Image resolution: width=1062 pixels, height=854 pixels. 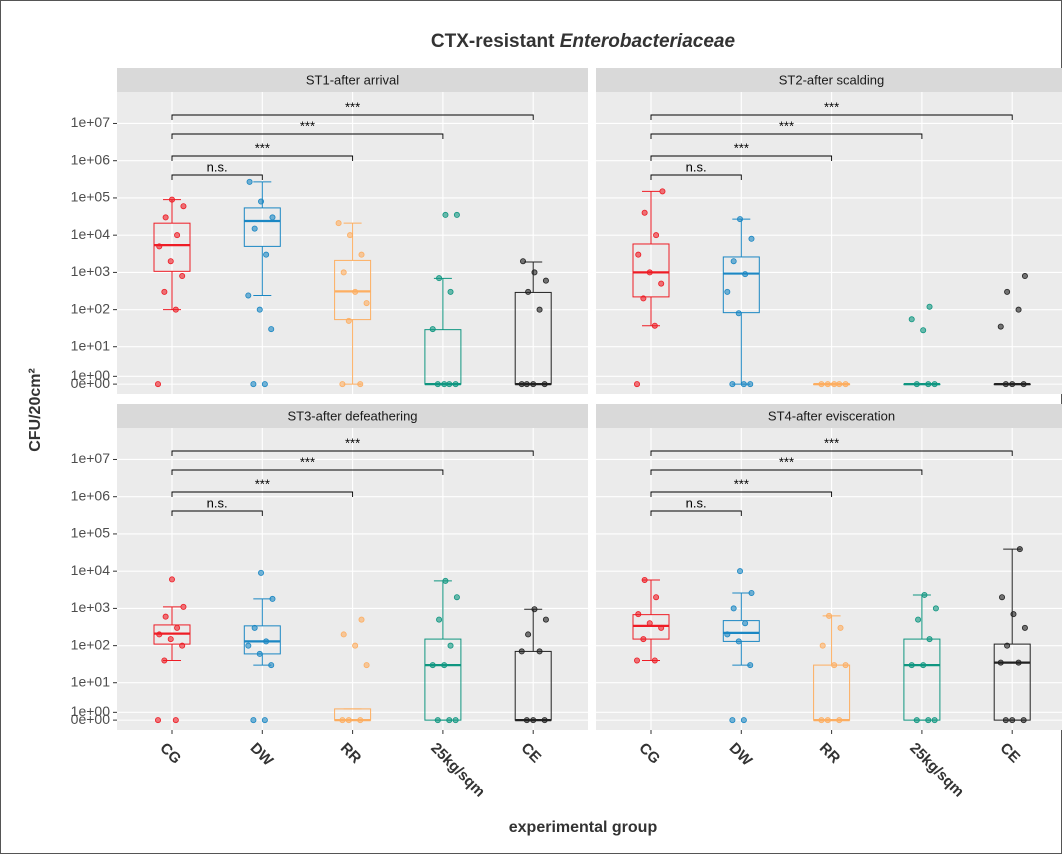 What do you see at coordinates (91, 122) in the screenshot?
I see `y-tick-label: 1e+07` at bounding box center [91, 122].